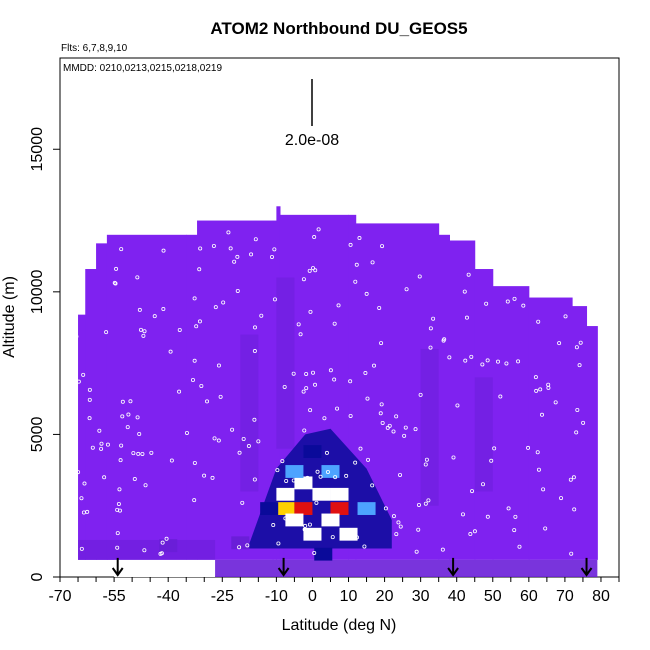 This screenshot has height=650, width=650. What do you see at coordinates (44, 354) in the screenshot?
I see `y-axis: 0 5000 10000 15000` at bounding box center [44, 354].